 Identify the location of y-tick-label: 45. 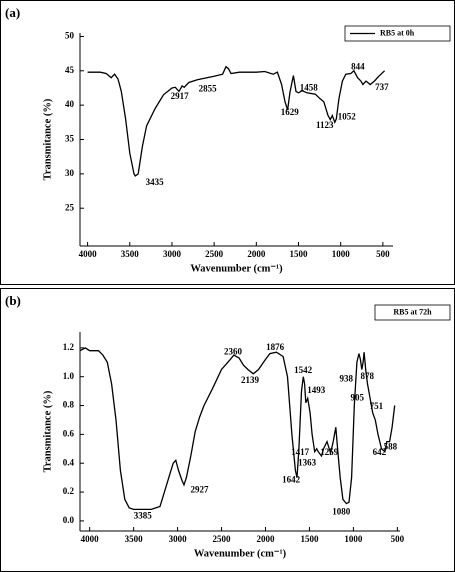
(70, 70).